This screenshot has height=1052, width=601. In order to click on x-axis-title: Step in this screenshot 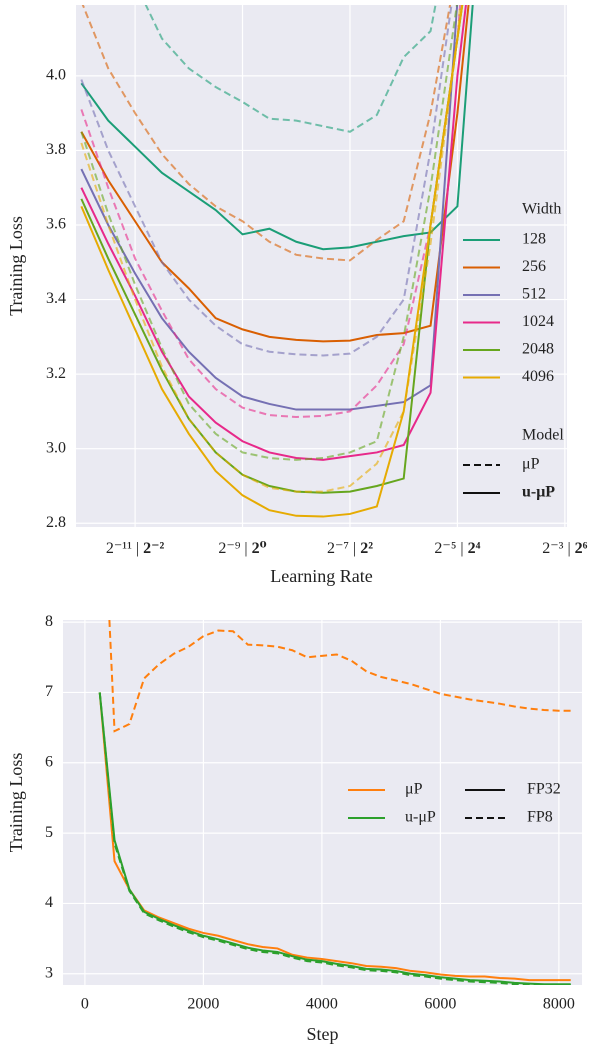, I will do `click(322, 1034)`.